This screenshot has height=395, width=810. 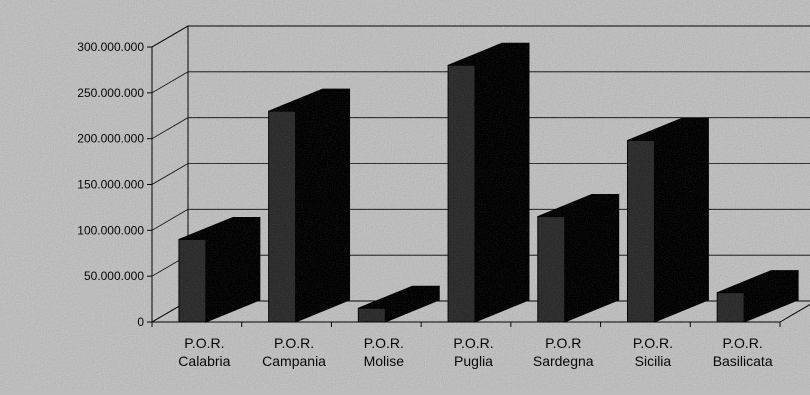 What do you see at coordinates (294, 361) in the screenshot?
I see `x-tick-label: Campania` at bounding box center [294, 361].